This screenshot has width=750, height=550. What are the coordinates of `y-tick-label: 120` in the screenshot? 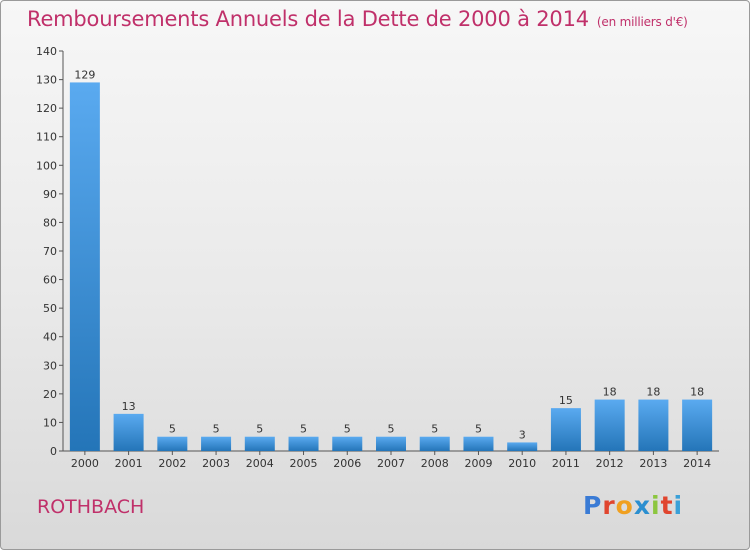 It's located at (46, 108).